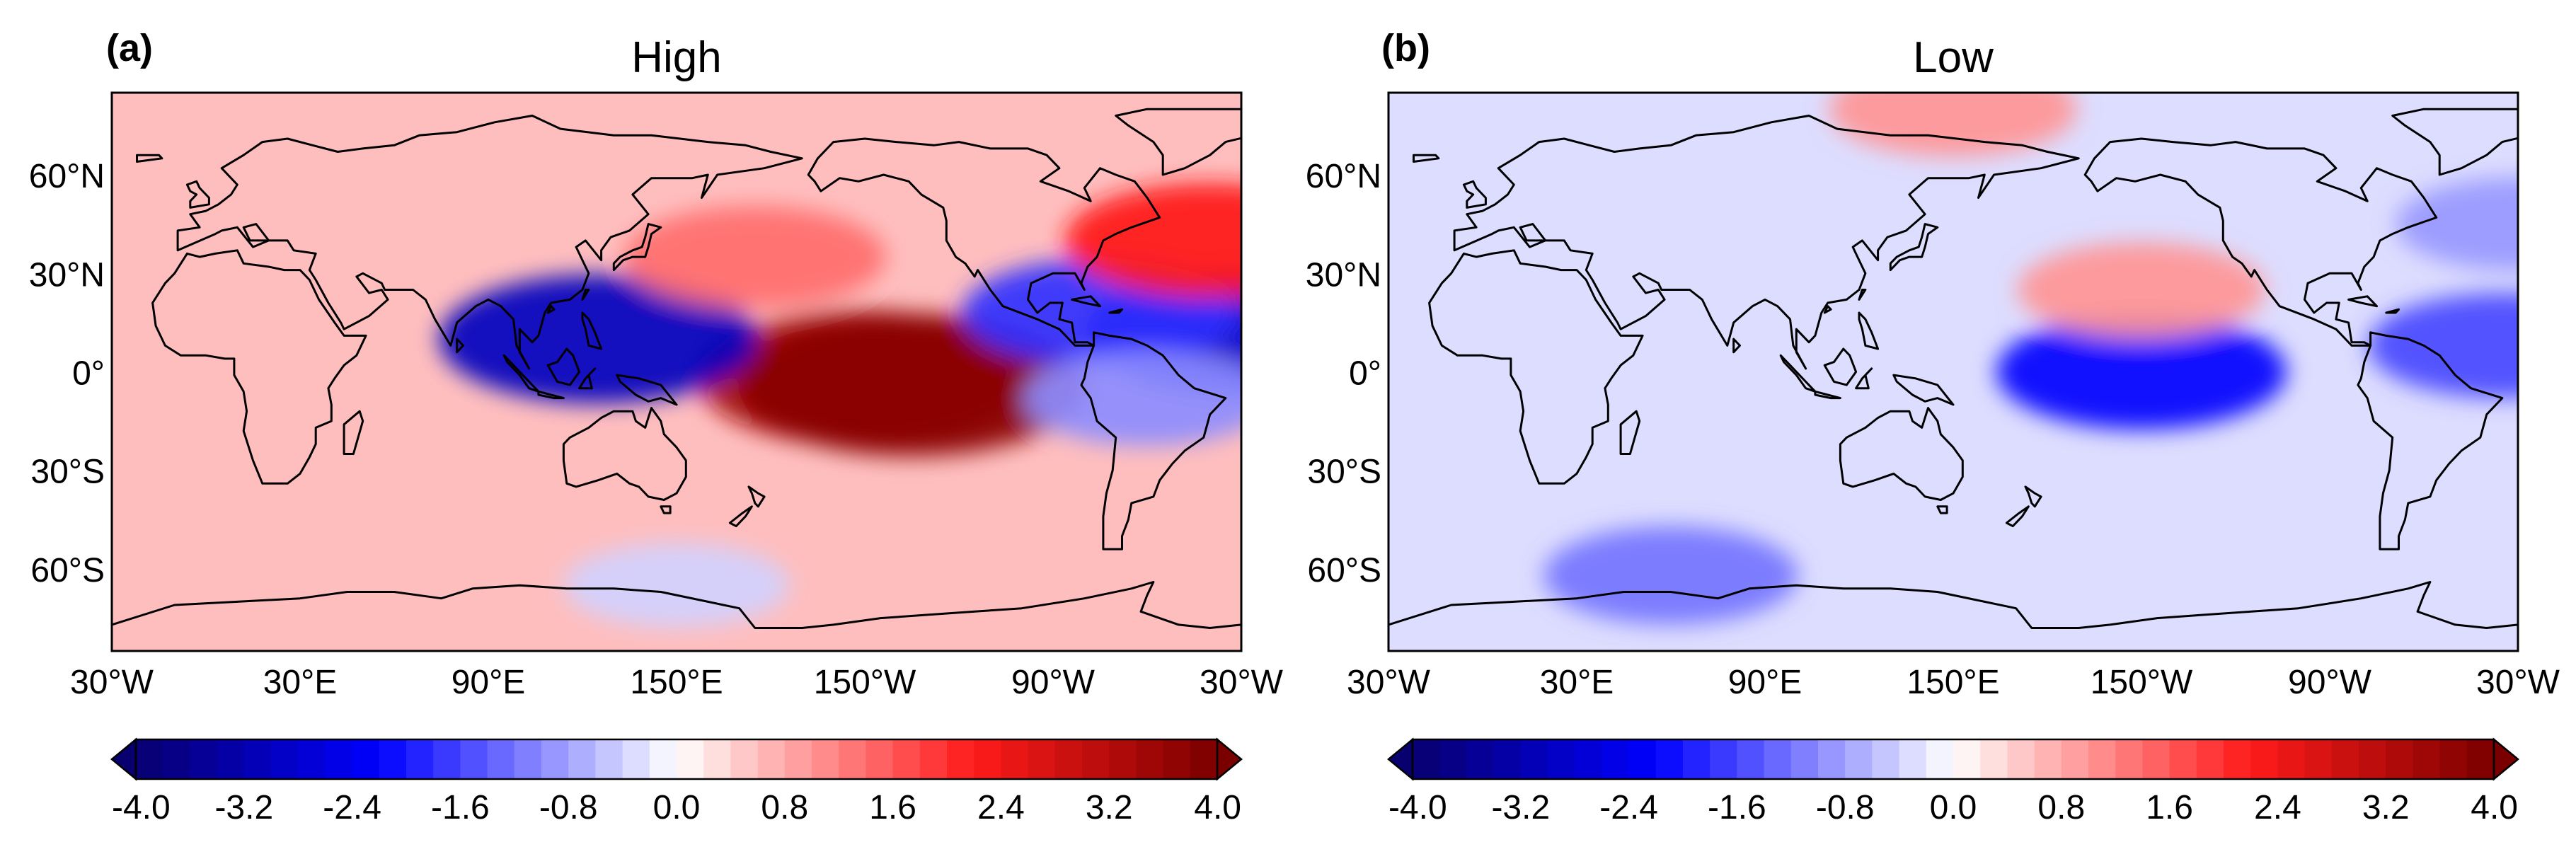 The width and height of the screenshot is (2576, 859). Describe the element at coordinates (1132, 398) in the screenshot. I see `anomaly-northern-south-america` at that location.